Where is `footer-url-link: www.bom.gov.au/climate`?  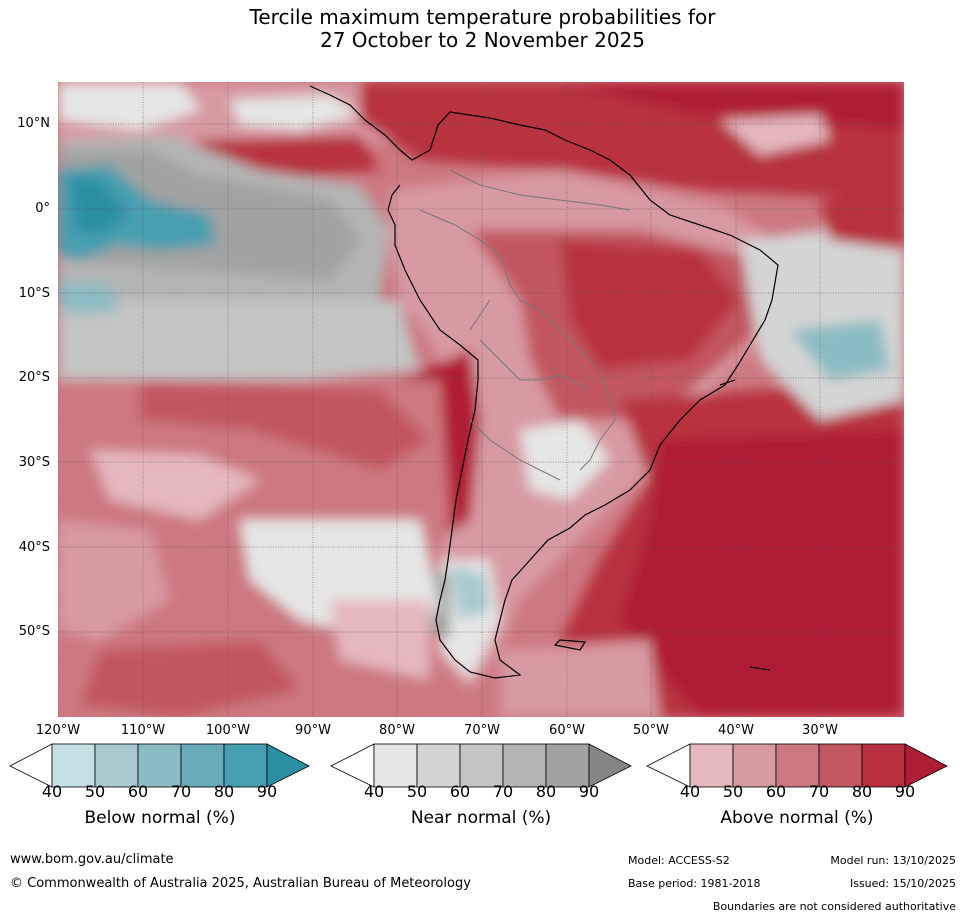 footer-url-link: www.bom.gov.au/climate is located at coordinates (92, 859).